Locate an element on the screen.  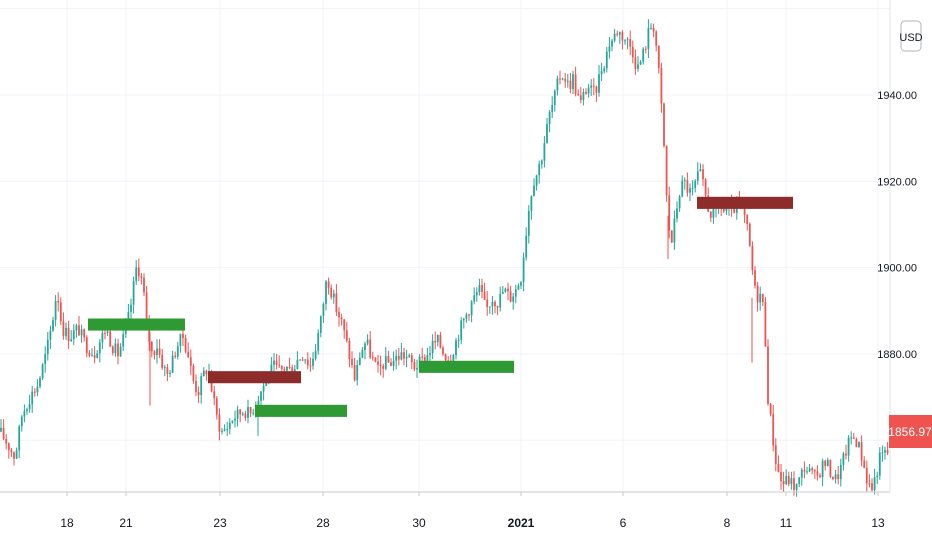
x-tick-label: 8 is located at coordinates (727, 523).